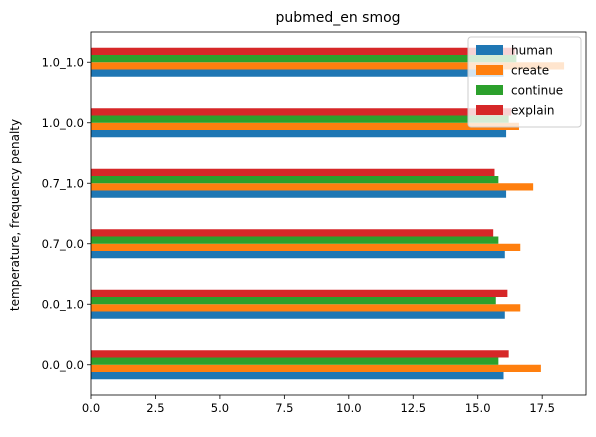  I want to click on bar-create-1.0_0.0, so click(305, 126).